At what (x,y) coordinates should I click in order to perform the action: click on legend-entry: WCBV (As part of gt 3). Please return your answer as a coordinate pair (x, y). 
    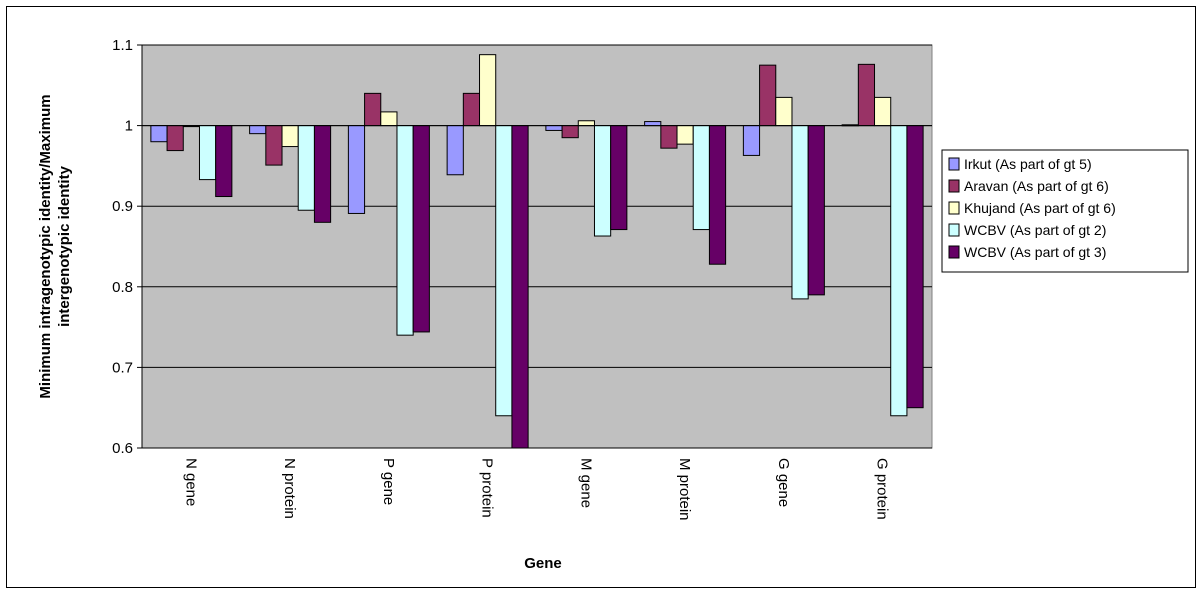
    Looking at the image, I should click on (1035, 252).